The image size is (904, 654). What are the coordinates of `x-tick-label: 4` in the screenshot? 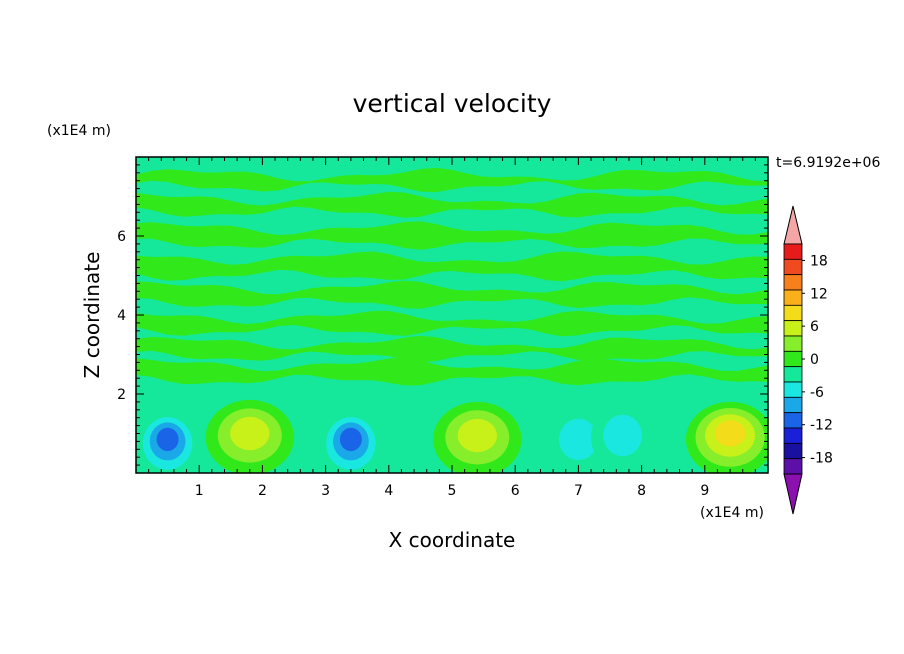 It's located at (388, 491).